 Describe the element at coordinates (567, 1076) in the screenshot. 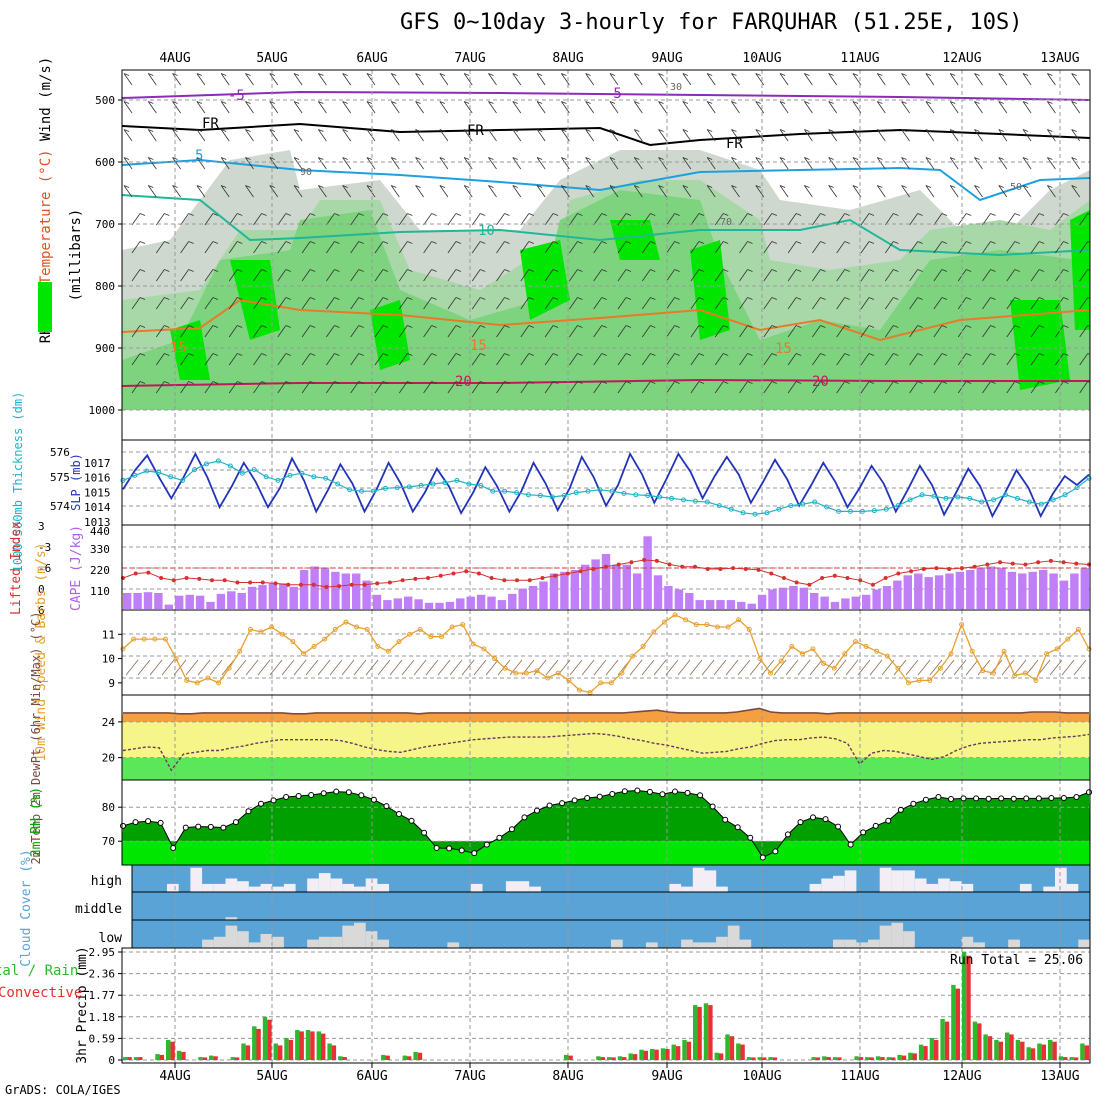

I see `bottom-date-label: 8AUG` at that location.